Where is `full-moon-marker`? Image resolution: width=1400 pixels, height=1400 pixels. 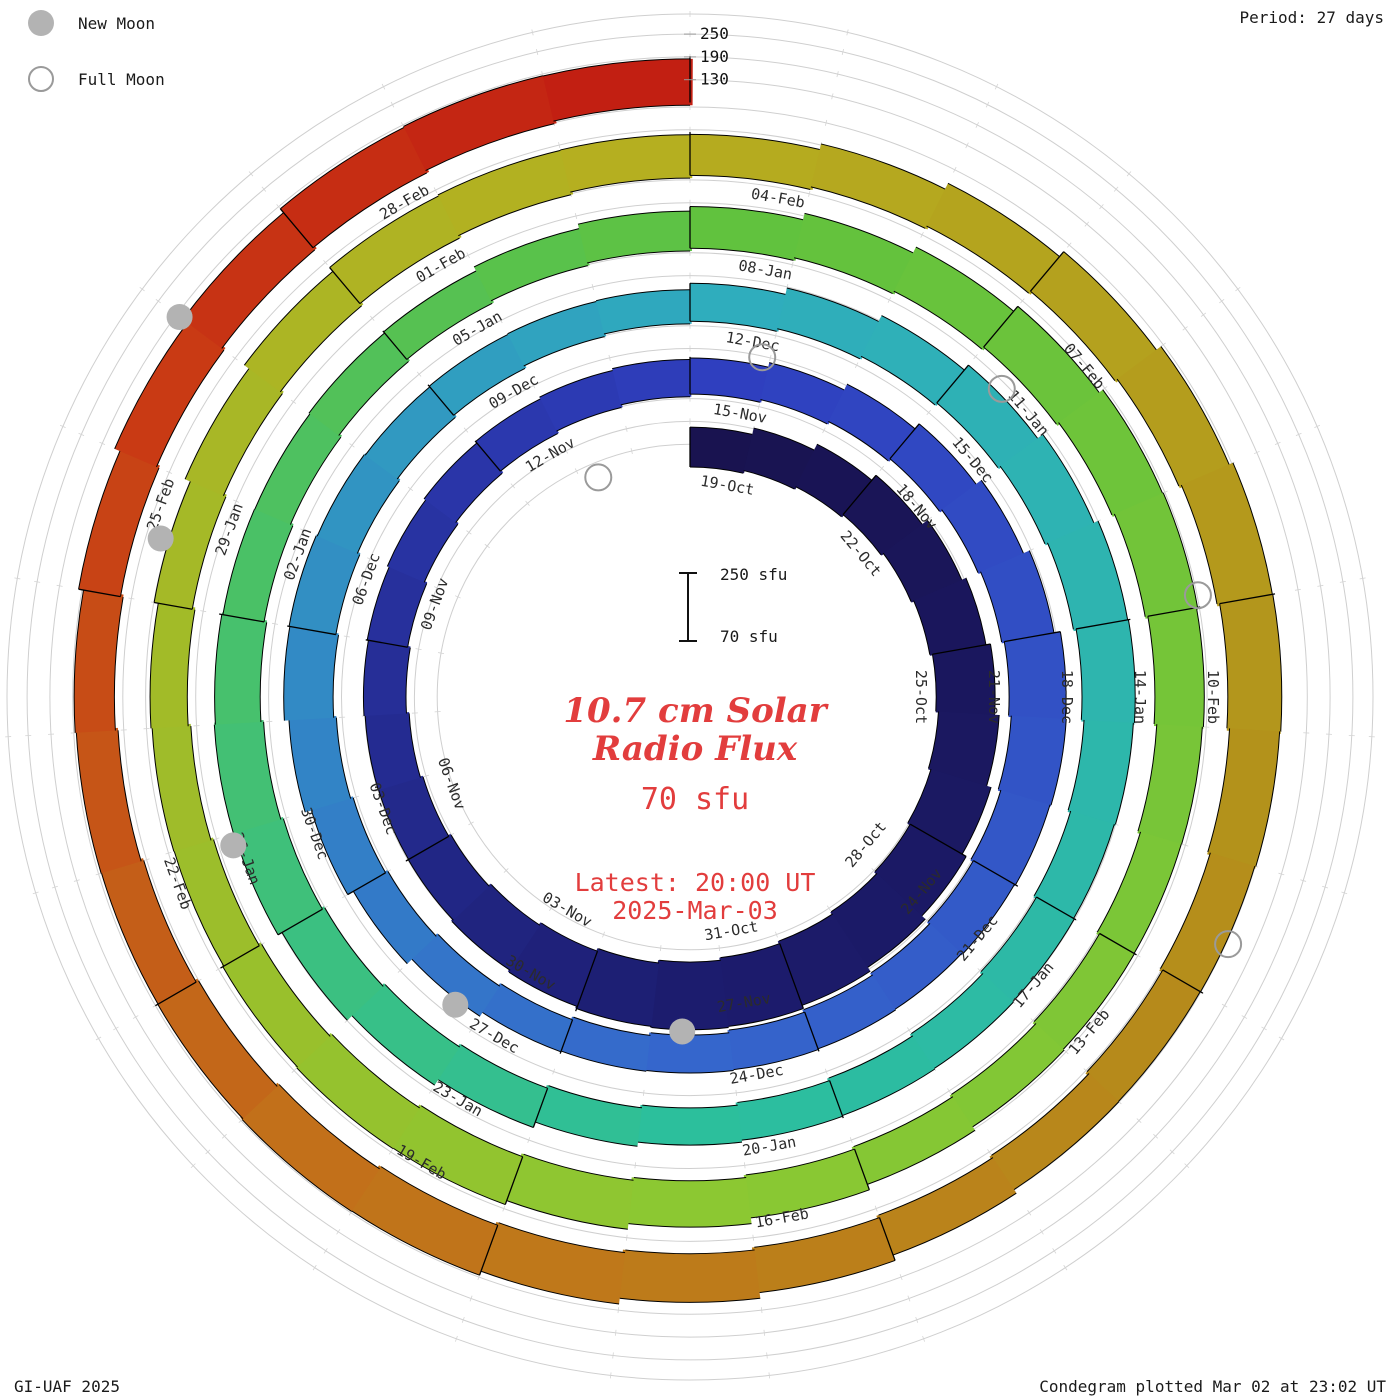 full-moon-marker is located at coordinates (1197, 595).